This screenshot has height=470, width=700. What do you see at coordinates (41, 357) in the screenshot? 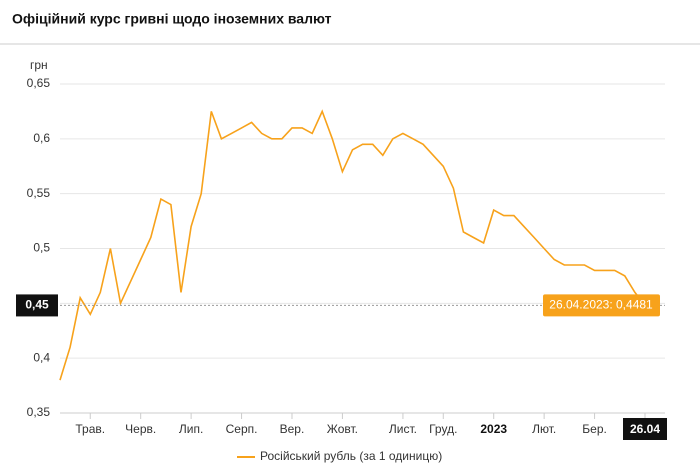
I see `y-tick-label: 0,4` at bounding box center [41, 357].